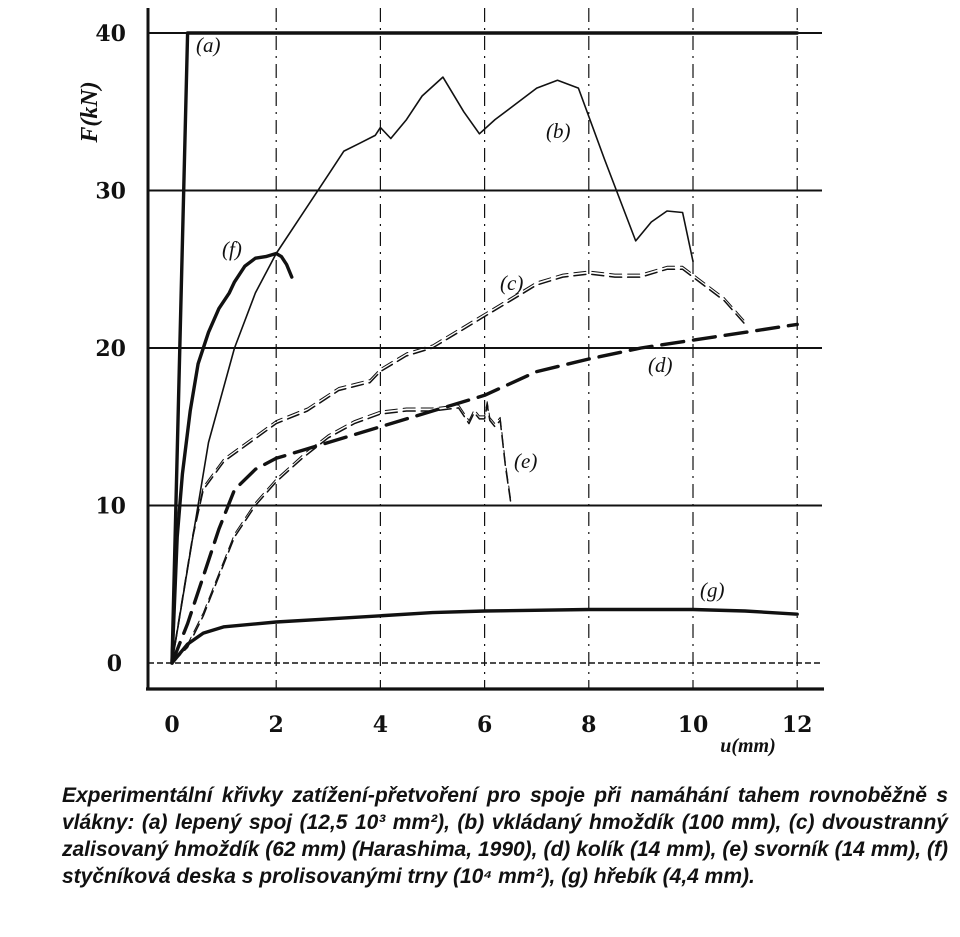  What do you see at coordinates (114, 664) in the screenshot?
I see `y-tick-label: 0` at bounding box center [114, 664].